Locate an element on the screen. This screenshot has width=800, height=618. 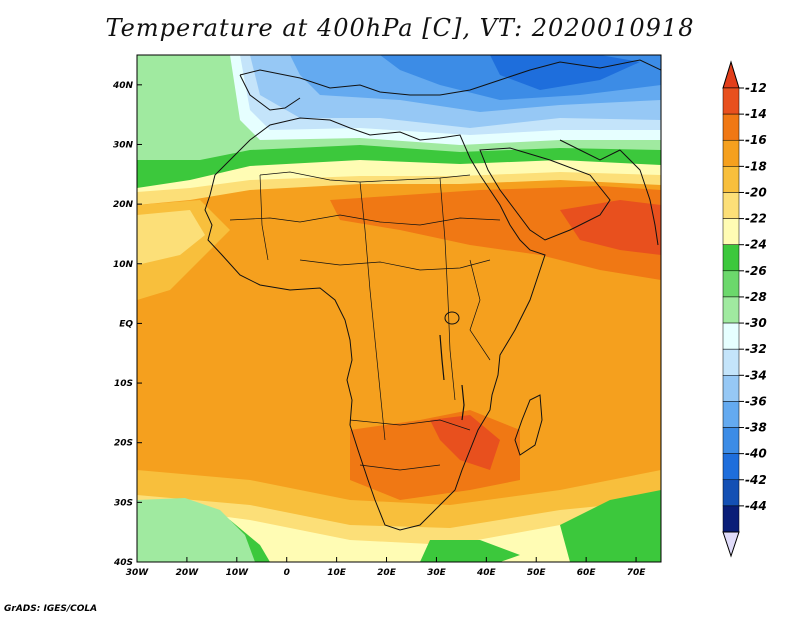
lon-tick-label: 20E is located at coordinates (387, 573).